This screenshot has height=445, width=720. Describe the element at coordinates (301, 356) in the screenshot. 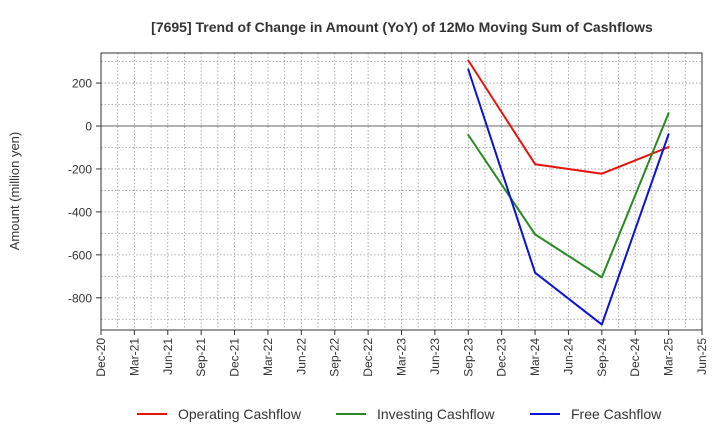

I see `x-tick-label: Jun-22` at that location.